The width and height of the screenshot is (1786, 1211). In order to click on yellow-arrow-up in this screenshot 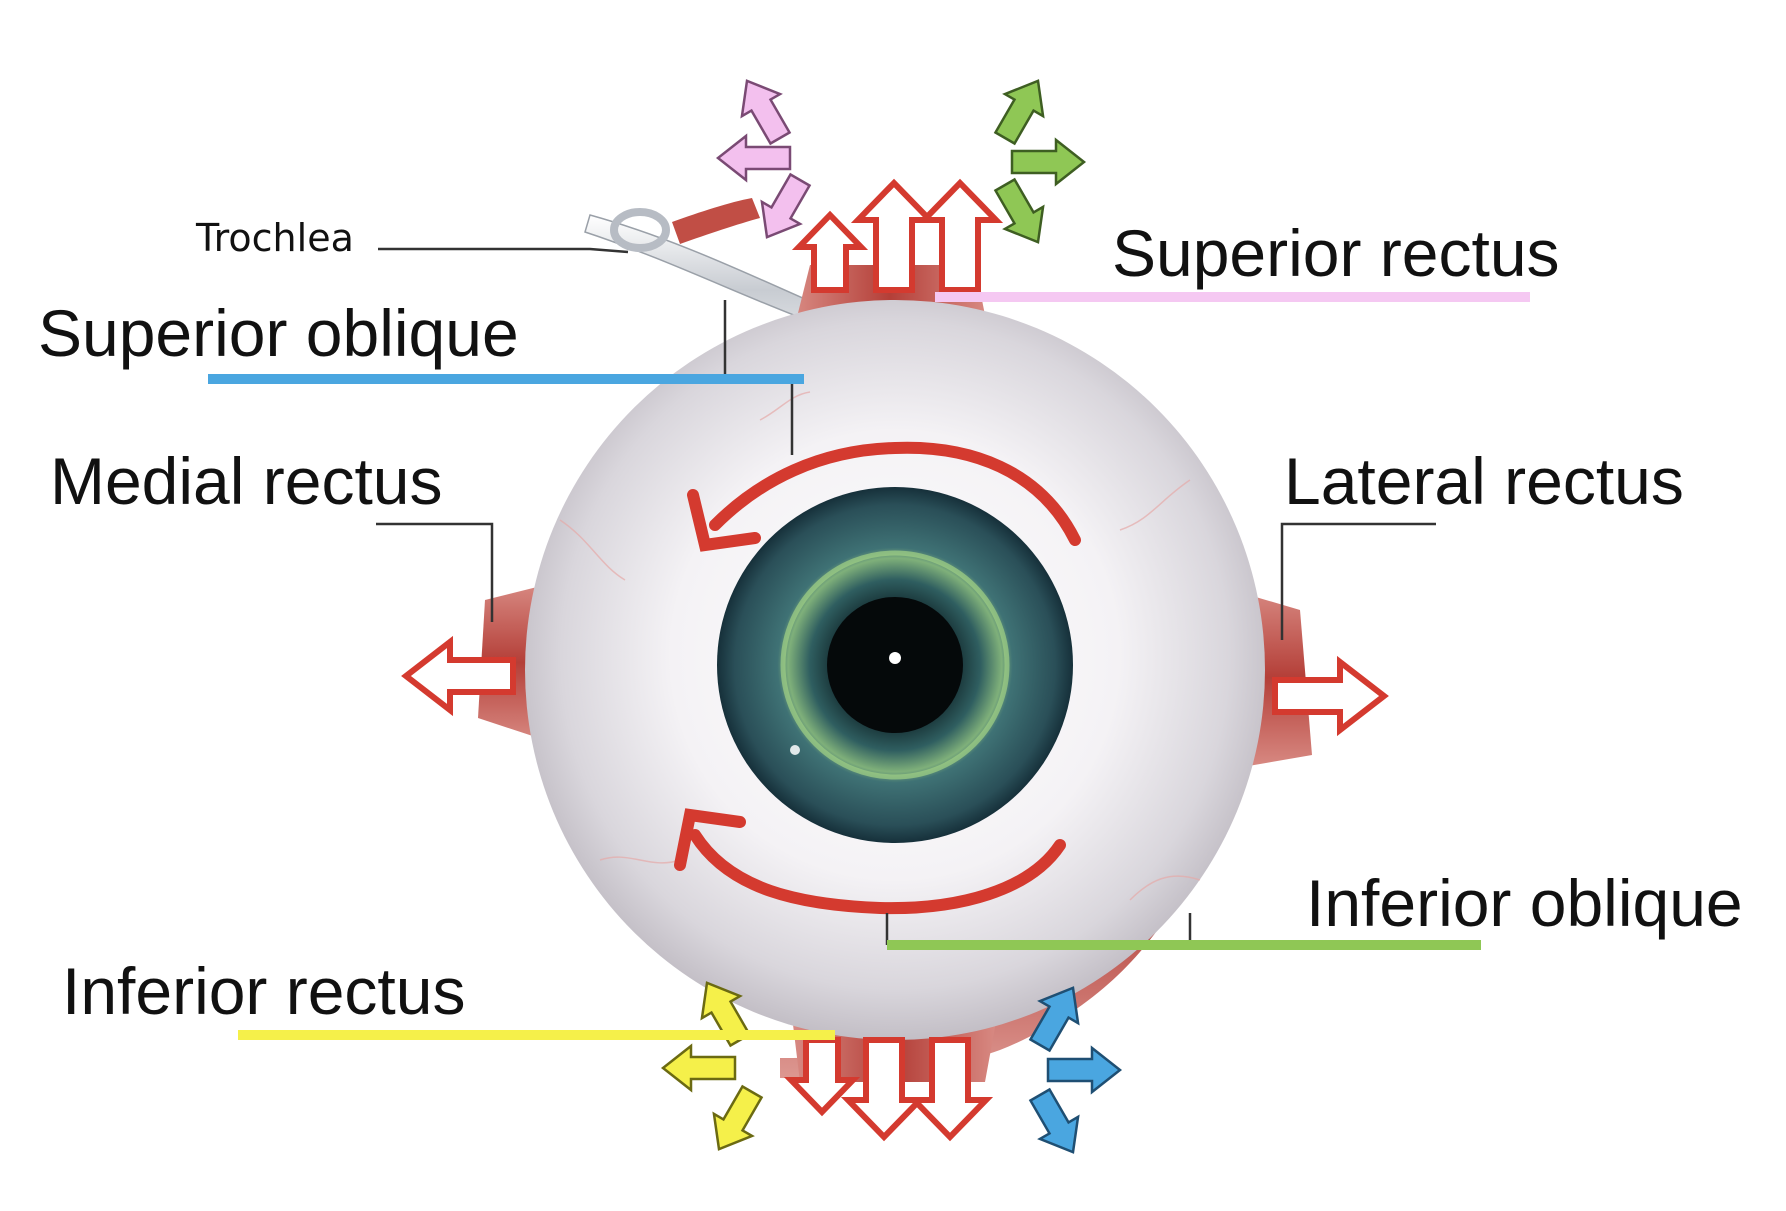, I will do `click(726, 1014)`.